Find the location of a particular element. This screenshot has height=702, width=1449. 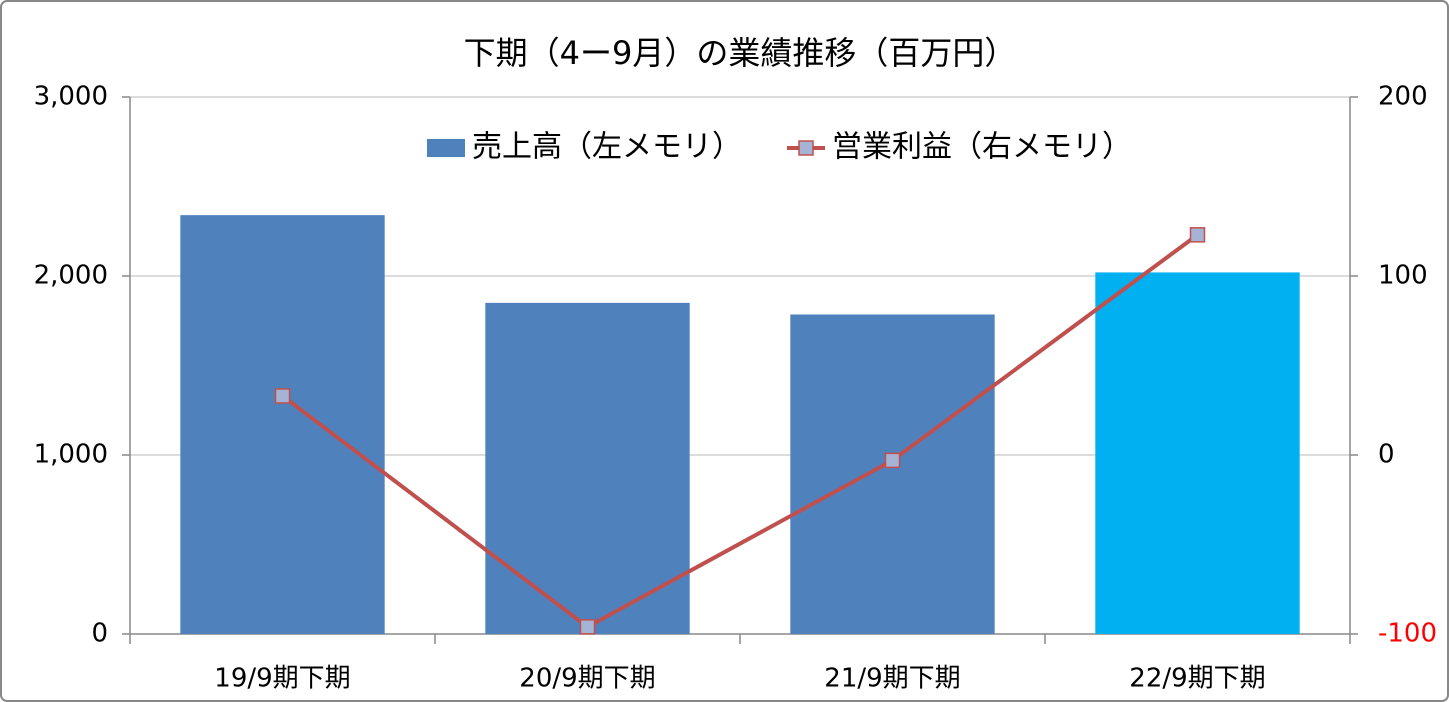

y2-tick-label: 0 is located at coordinates (1386, 455).